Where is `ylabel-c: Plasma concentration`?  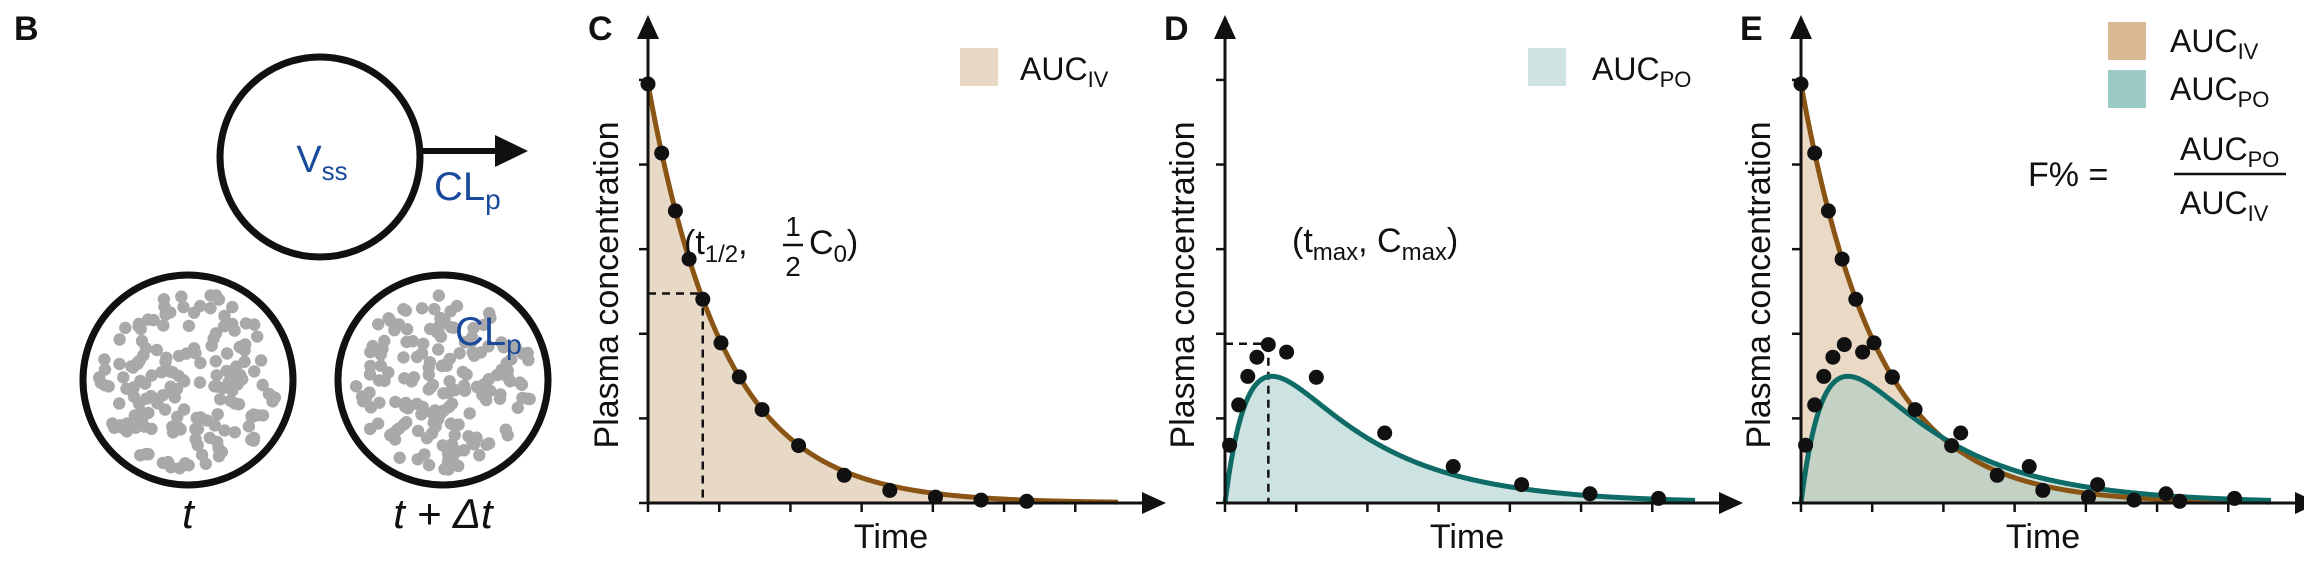 ylabel-c: Plasma concentration is located at coordinates (607, 285).